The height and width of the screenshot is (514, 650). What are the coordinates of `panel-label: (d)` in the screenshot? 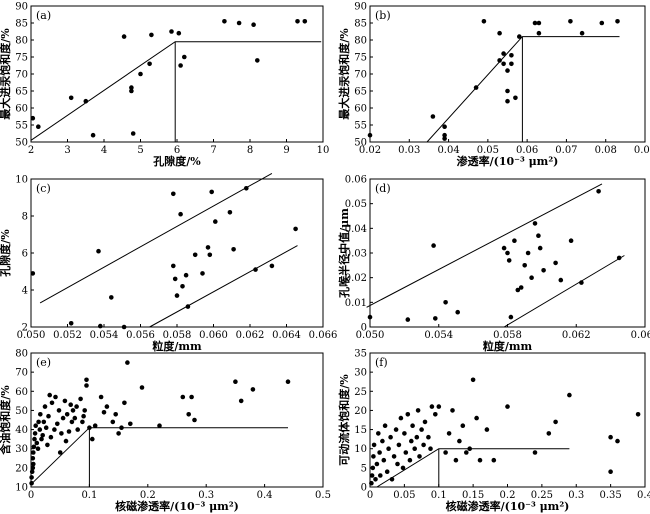 It's located at (383, 188).